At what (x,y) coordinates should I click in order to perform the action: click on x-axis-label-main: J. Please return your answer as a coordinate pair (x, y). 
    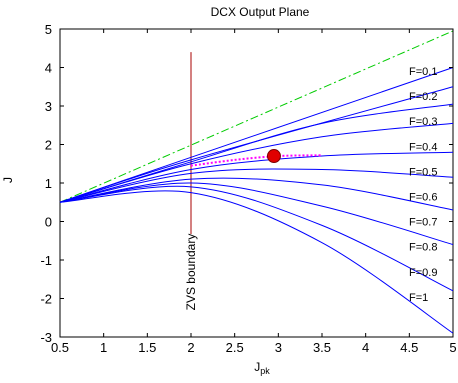
    Looking at the image, I should click on (257, 367).